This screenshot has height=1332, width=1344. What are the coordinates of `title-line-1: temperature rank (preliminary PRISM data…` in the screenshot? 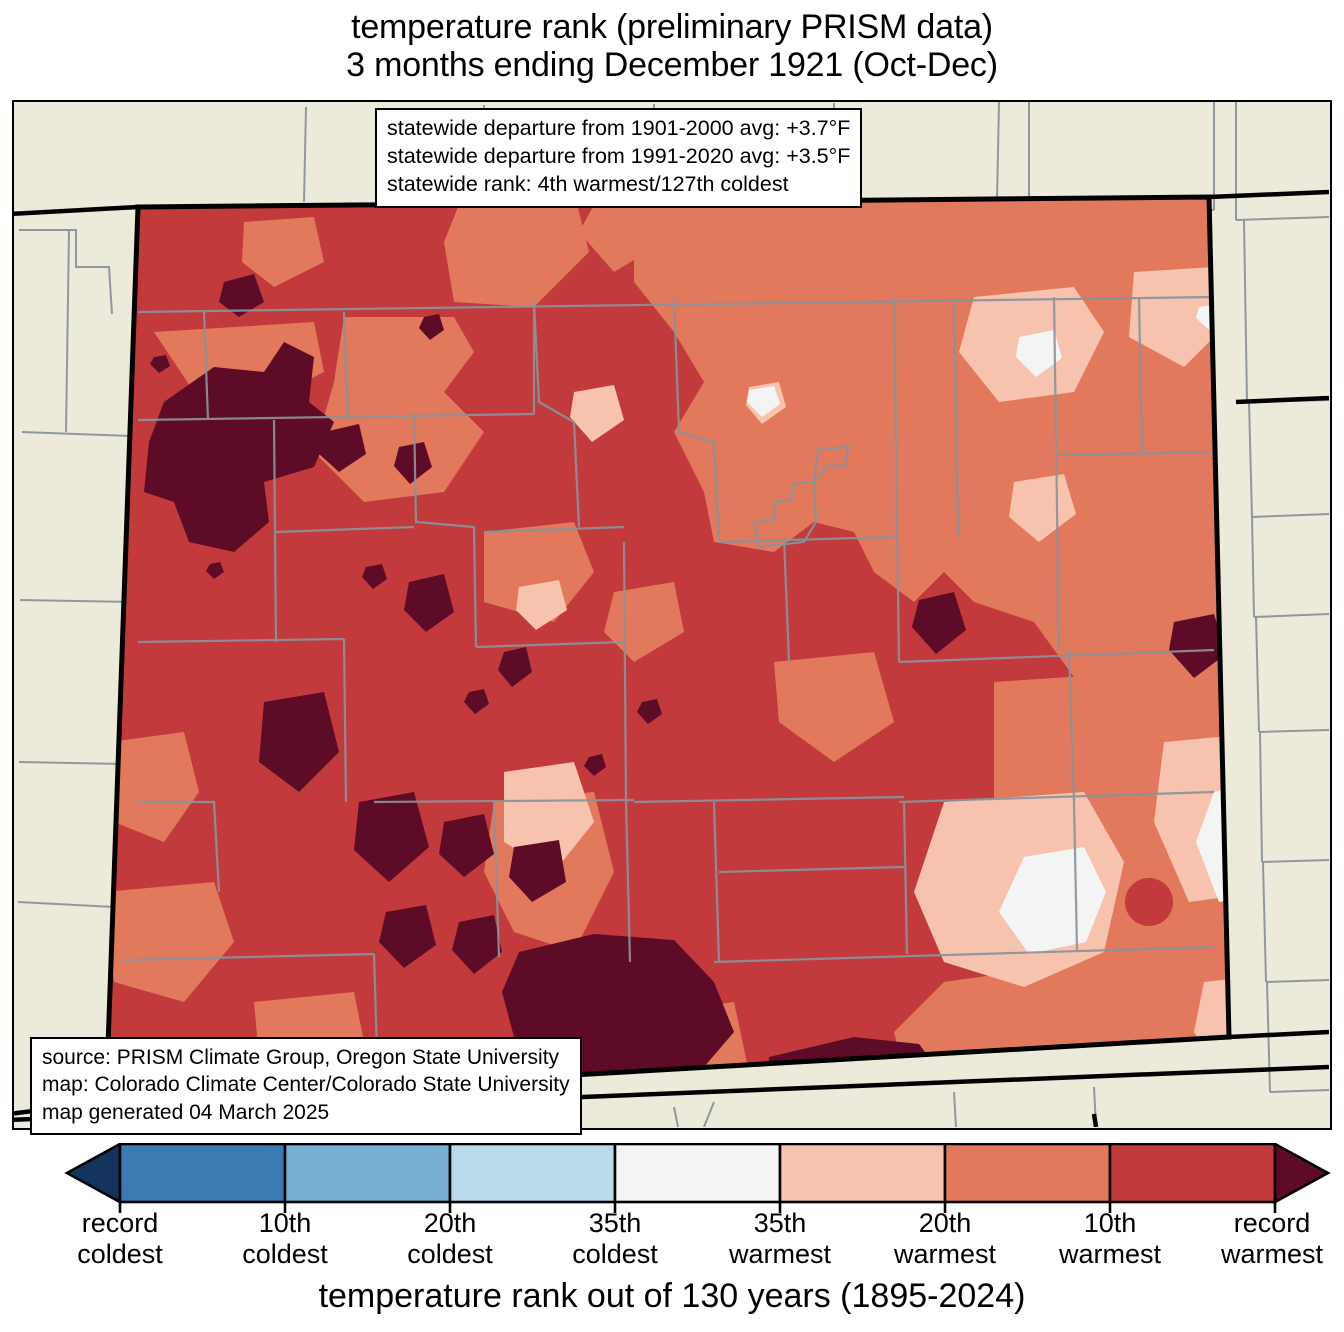 It's located at (672, 27).